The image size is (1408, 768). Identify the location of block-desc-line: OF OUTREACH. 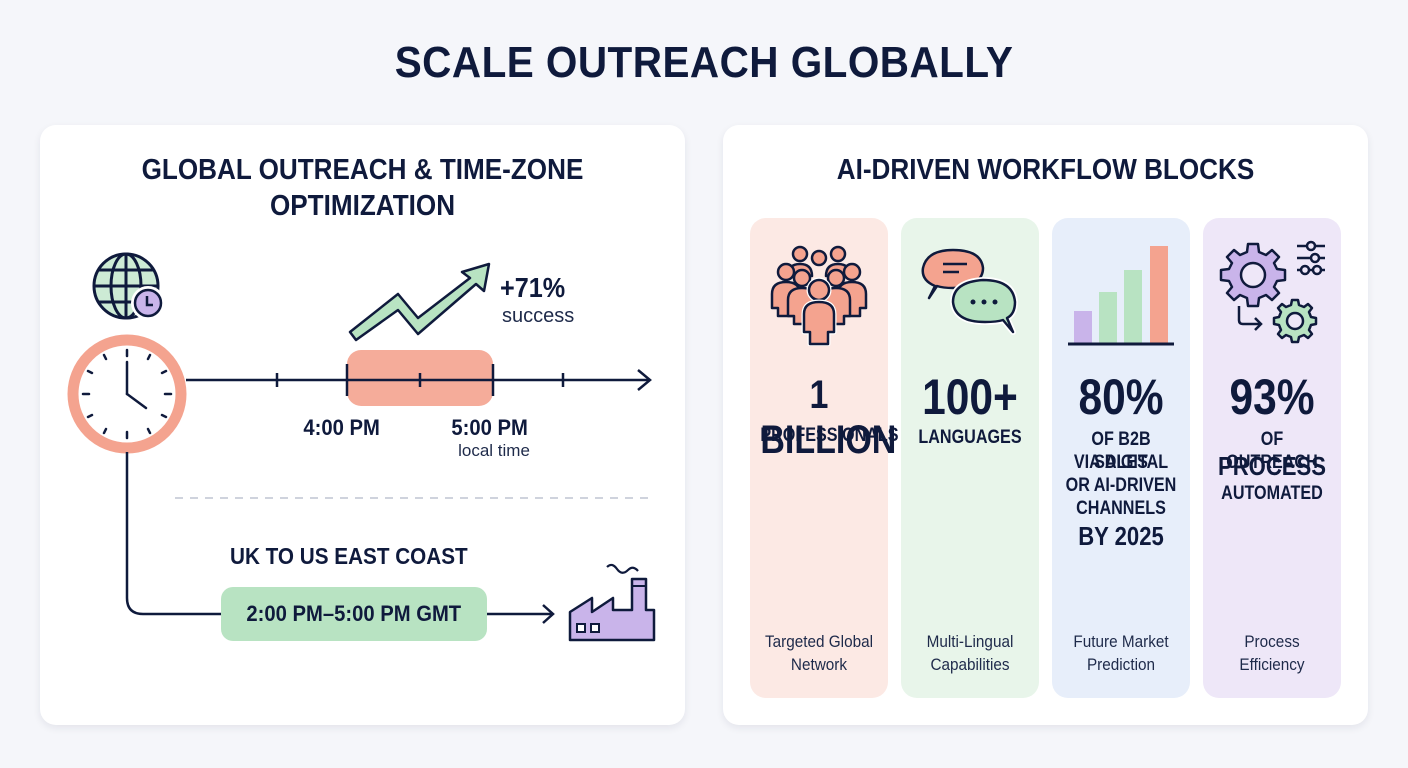
(1272, 451).